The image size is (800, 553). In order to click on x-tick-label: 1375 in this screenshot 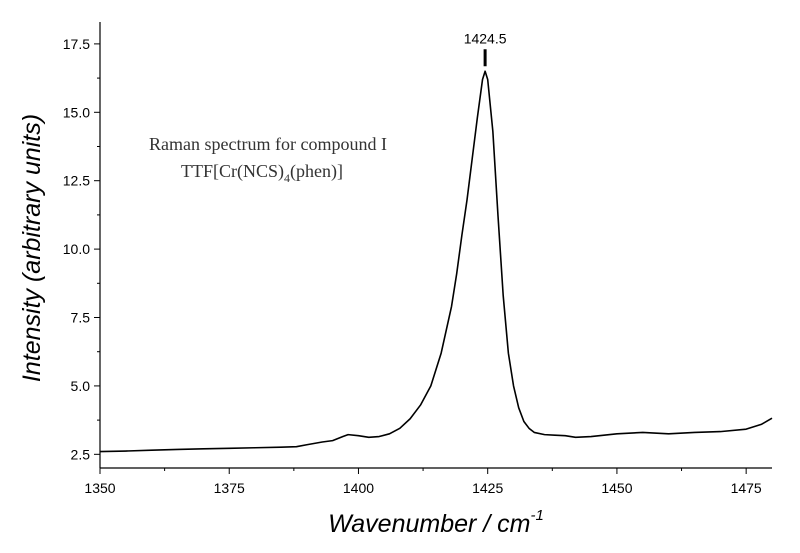, I will do `click(229, 488)`.